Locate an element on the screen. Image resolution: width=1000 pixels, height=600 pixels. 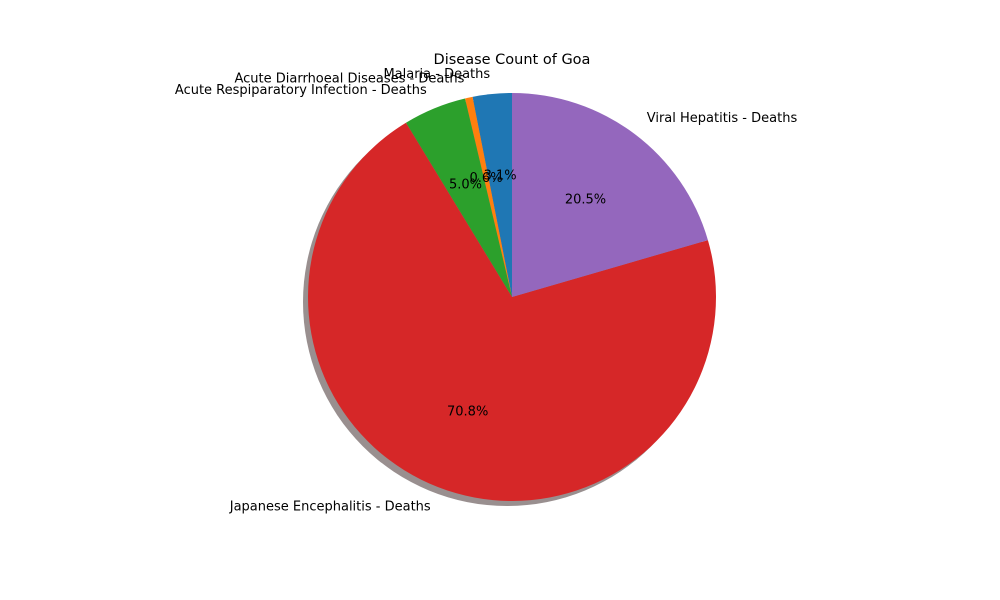
pie-percent-labels: 3.1%0.6%5.0% 70.8% 20.5% is located at coordinates (526, 294).